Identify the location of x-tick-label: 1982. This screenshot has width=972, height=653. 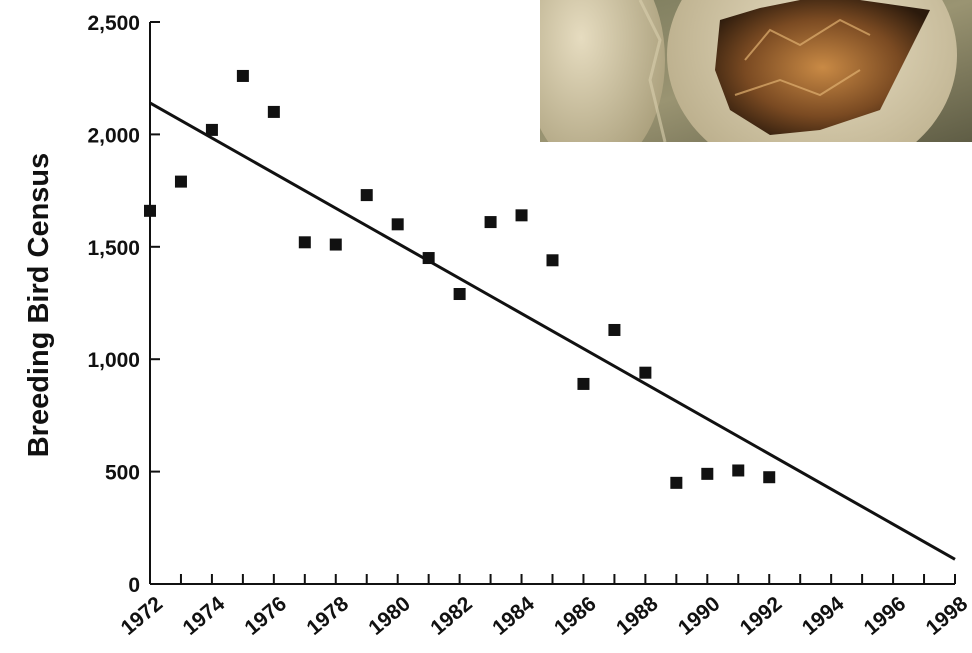
(451, 616).